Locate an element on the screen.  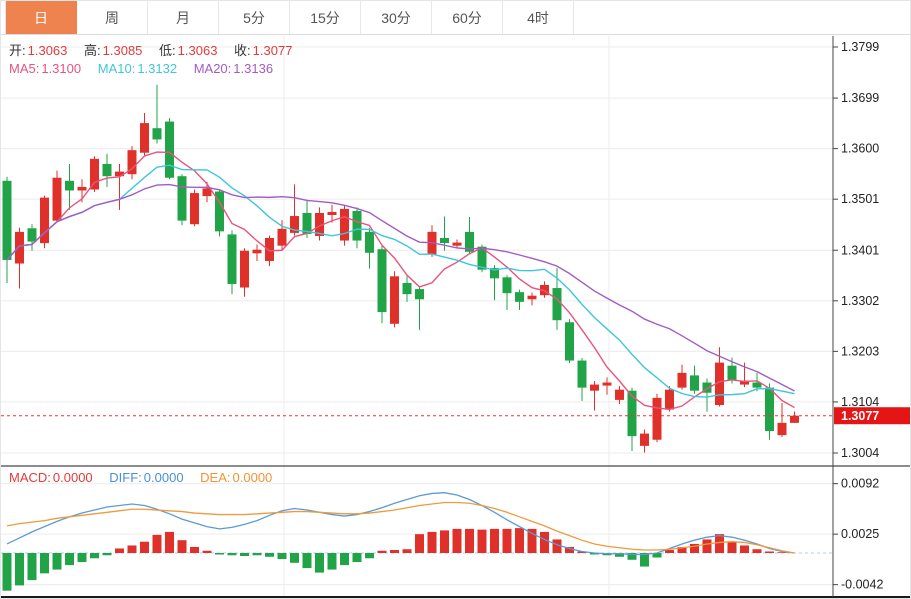
price-axis-label: 1.3104 is located at coordinates (860, 402).